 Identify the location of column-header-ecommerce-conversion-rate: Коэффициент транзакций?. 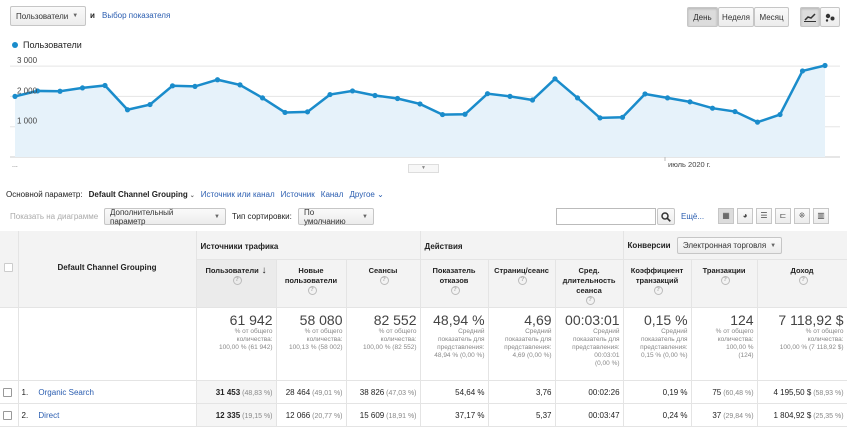
(657, 283).